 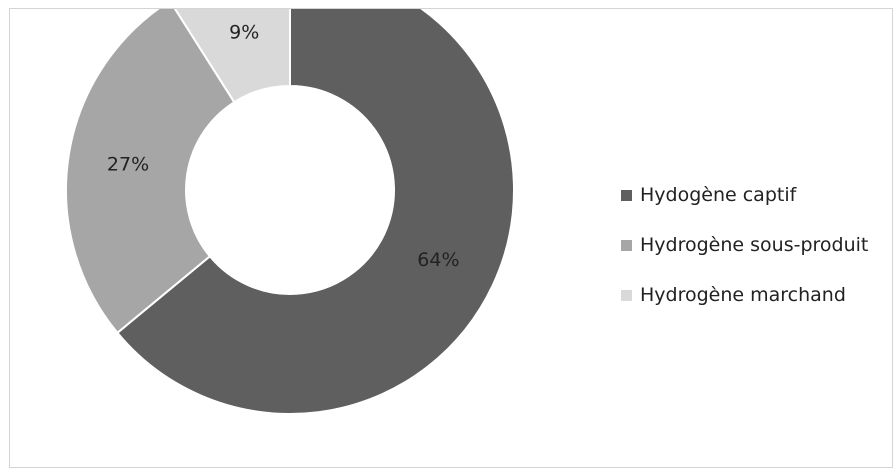 I want to click on legend-item: Hydrogène sous-produit, so click(x=744, y=245).